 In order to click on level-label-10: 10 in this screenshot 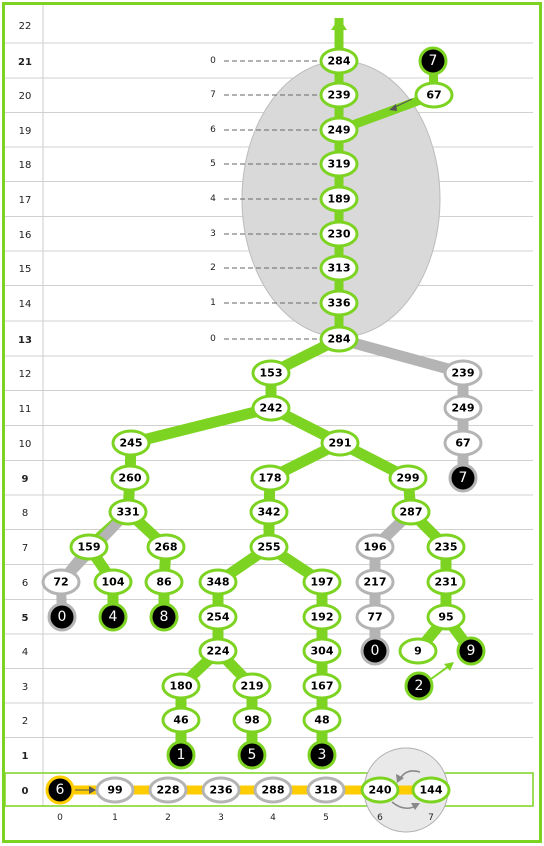, I will do `click(25, 444)`.